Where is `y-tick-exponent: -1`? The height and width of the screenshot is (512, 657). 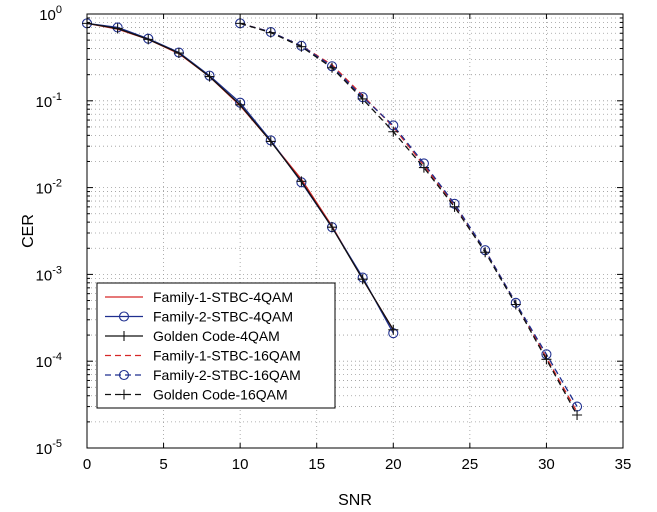
y-tick-exponent: -1 is located at coordinates (57, 97).